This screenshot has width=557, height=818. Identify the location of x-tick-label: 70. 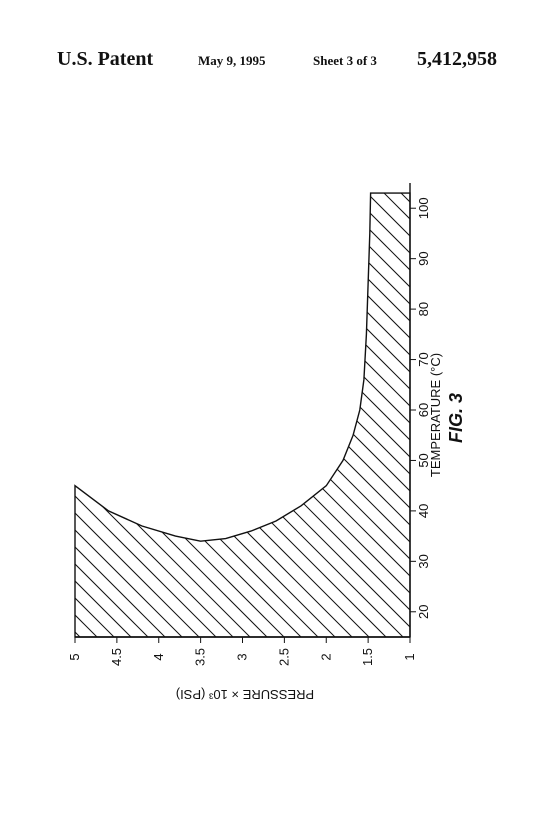
(423, 359).